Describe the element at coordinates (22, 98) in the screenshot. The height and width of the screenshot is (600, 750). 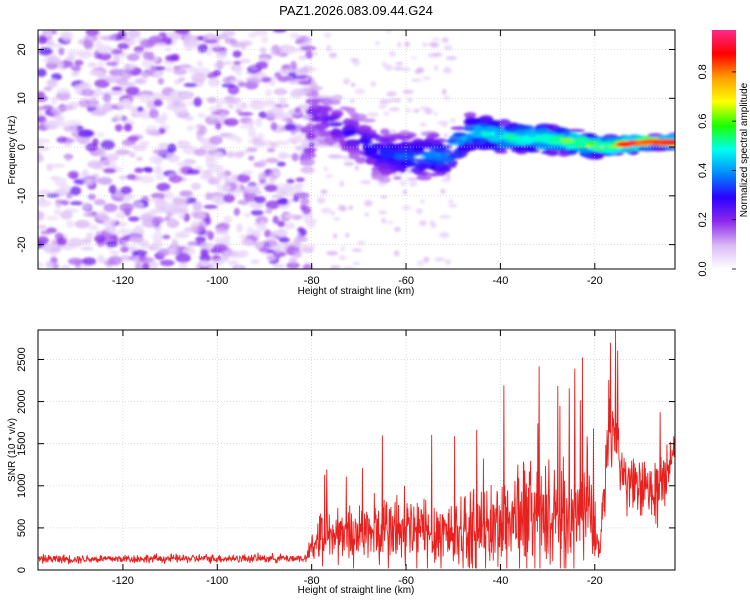
I see `y-tick-label: 10` at that location.